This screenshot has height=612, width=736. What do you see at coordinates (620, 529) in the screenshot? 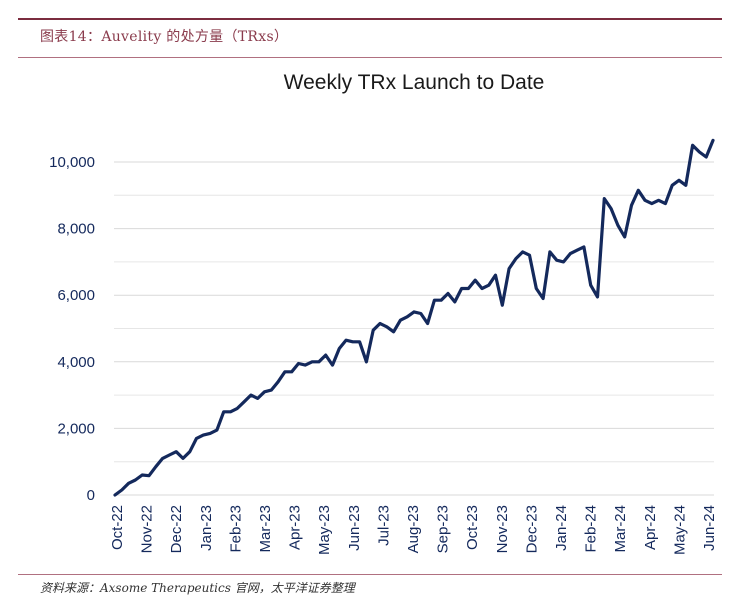
I see `x-tick-label: Mar-24` at bounding box center [620, 529].